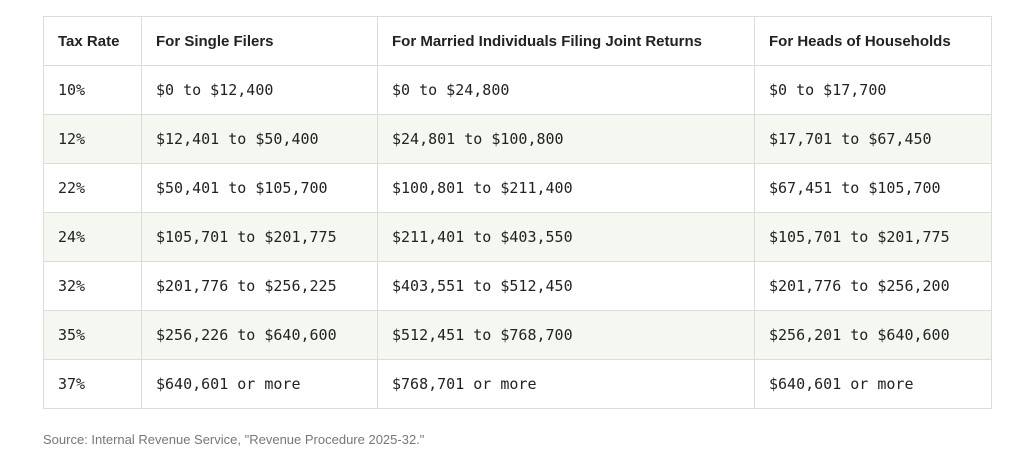 Image resolution: width=1024 pixels, height=473 pixels. I want to click on bracket-cell: $0 to $24,800, so click(566, 90).